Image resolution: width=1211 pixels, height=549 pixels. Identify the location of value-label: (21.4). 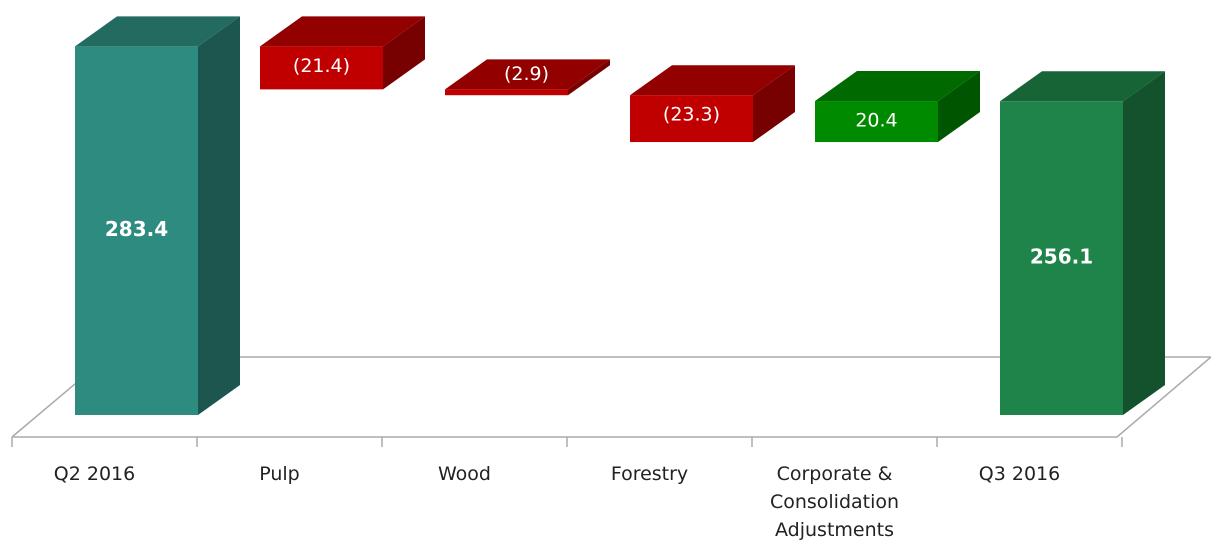
(321, 66).